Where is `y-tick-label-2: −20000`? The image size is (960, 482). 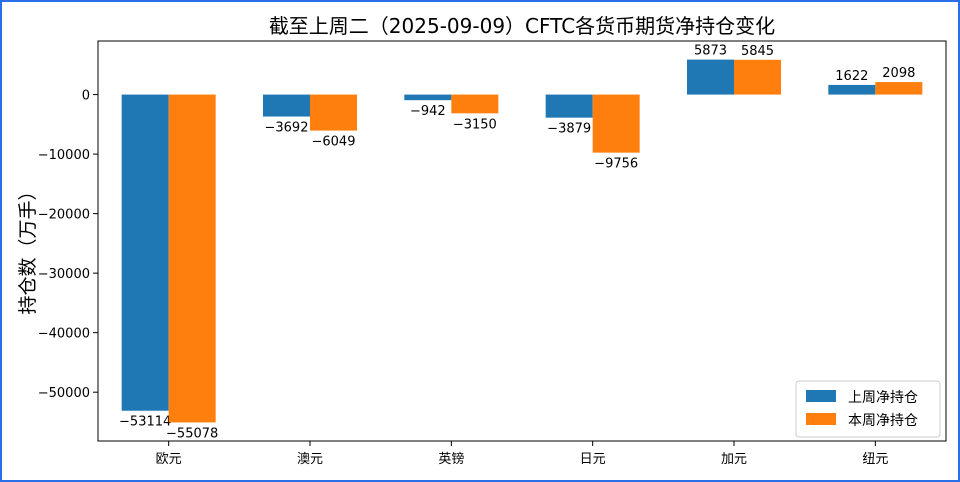
y-tick-label-2: −20000 is located at coordinates (64, 215).